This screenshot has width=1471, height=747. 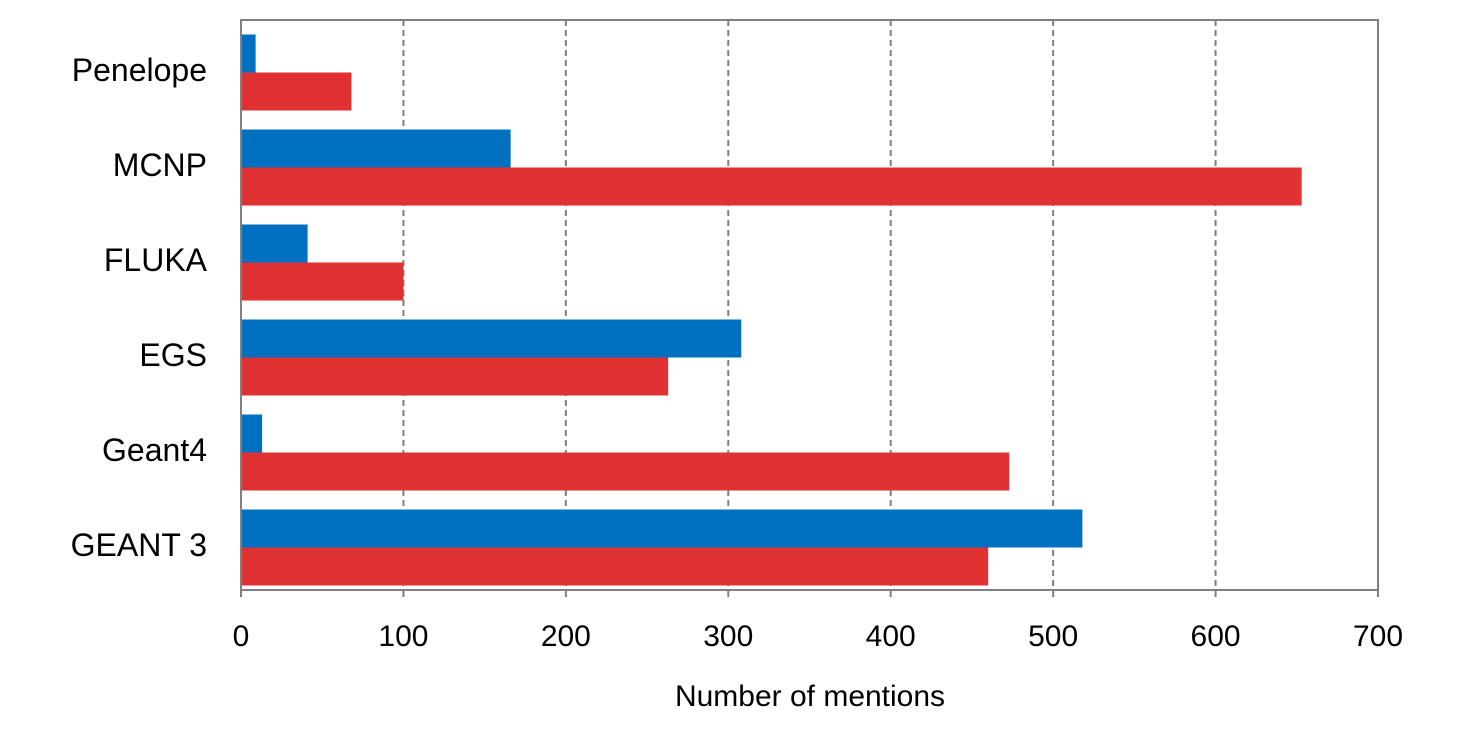 I want to click on x-tick-label: 300, so click(x=728, y=636).